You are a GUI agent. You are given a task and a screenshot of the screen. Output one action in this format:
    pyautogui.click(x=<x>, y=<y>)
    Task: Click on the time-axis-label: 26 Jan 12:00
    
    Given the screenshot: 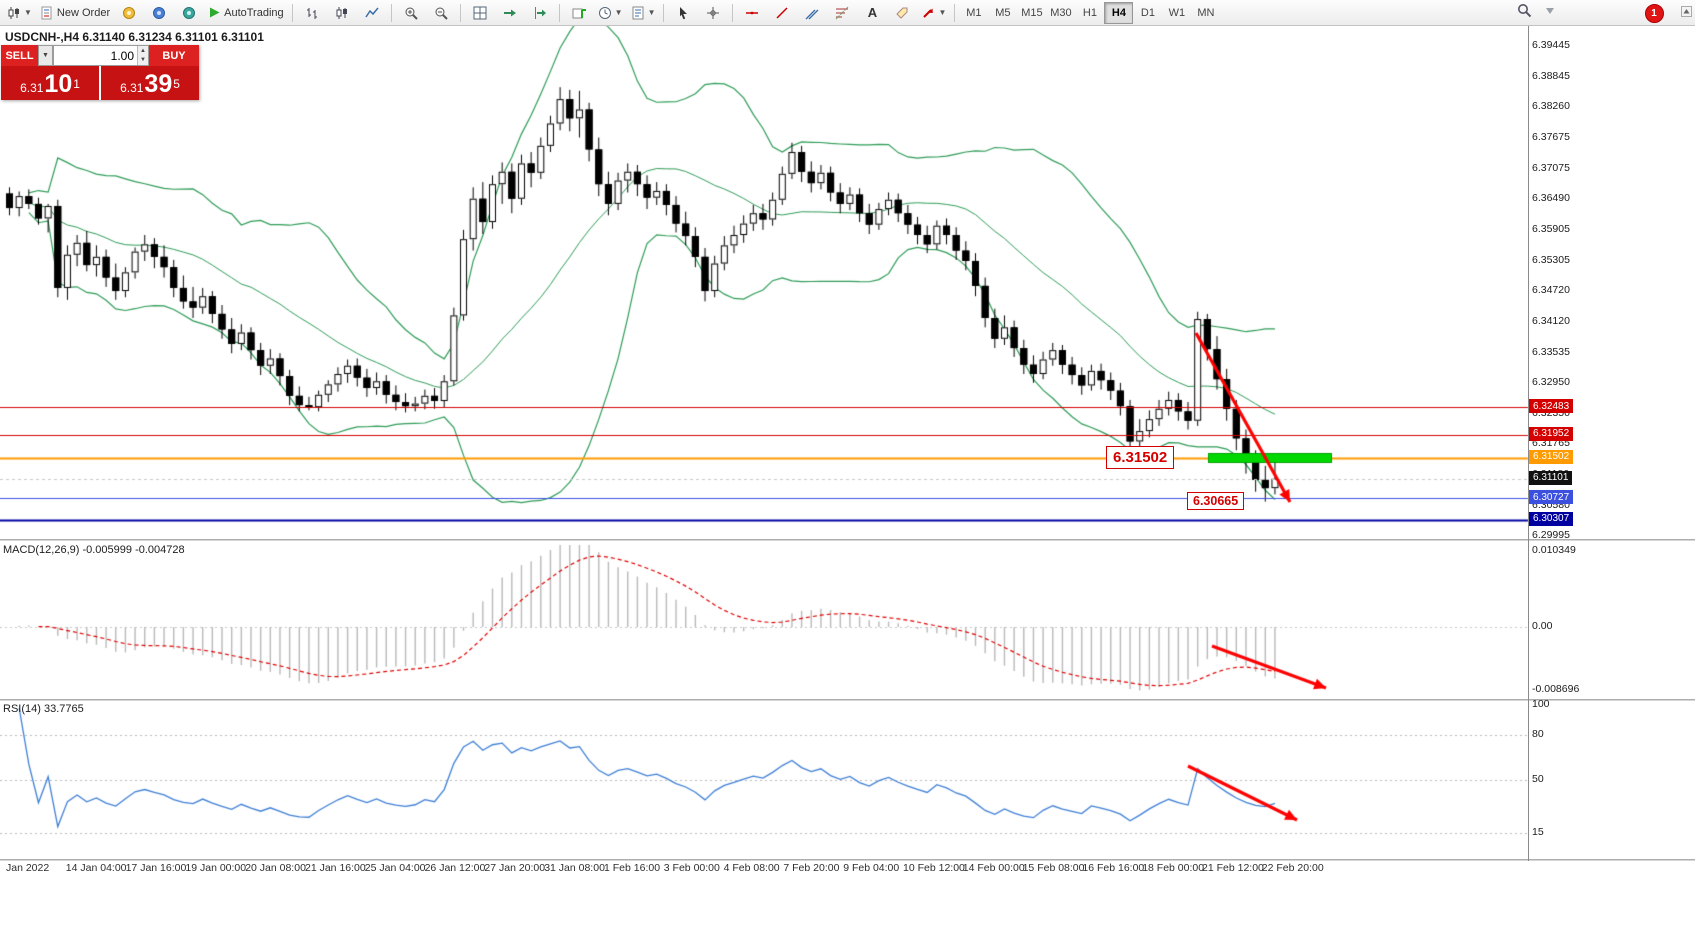 What is the action you would take?
    pyautogui.click(x=455, y=868)
    